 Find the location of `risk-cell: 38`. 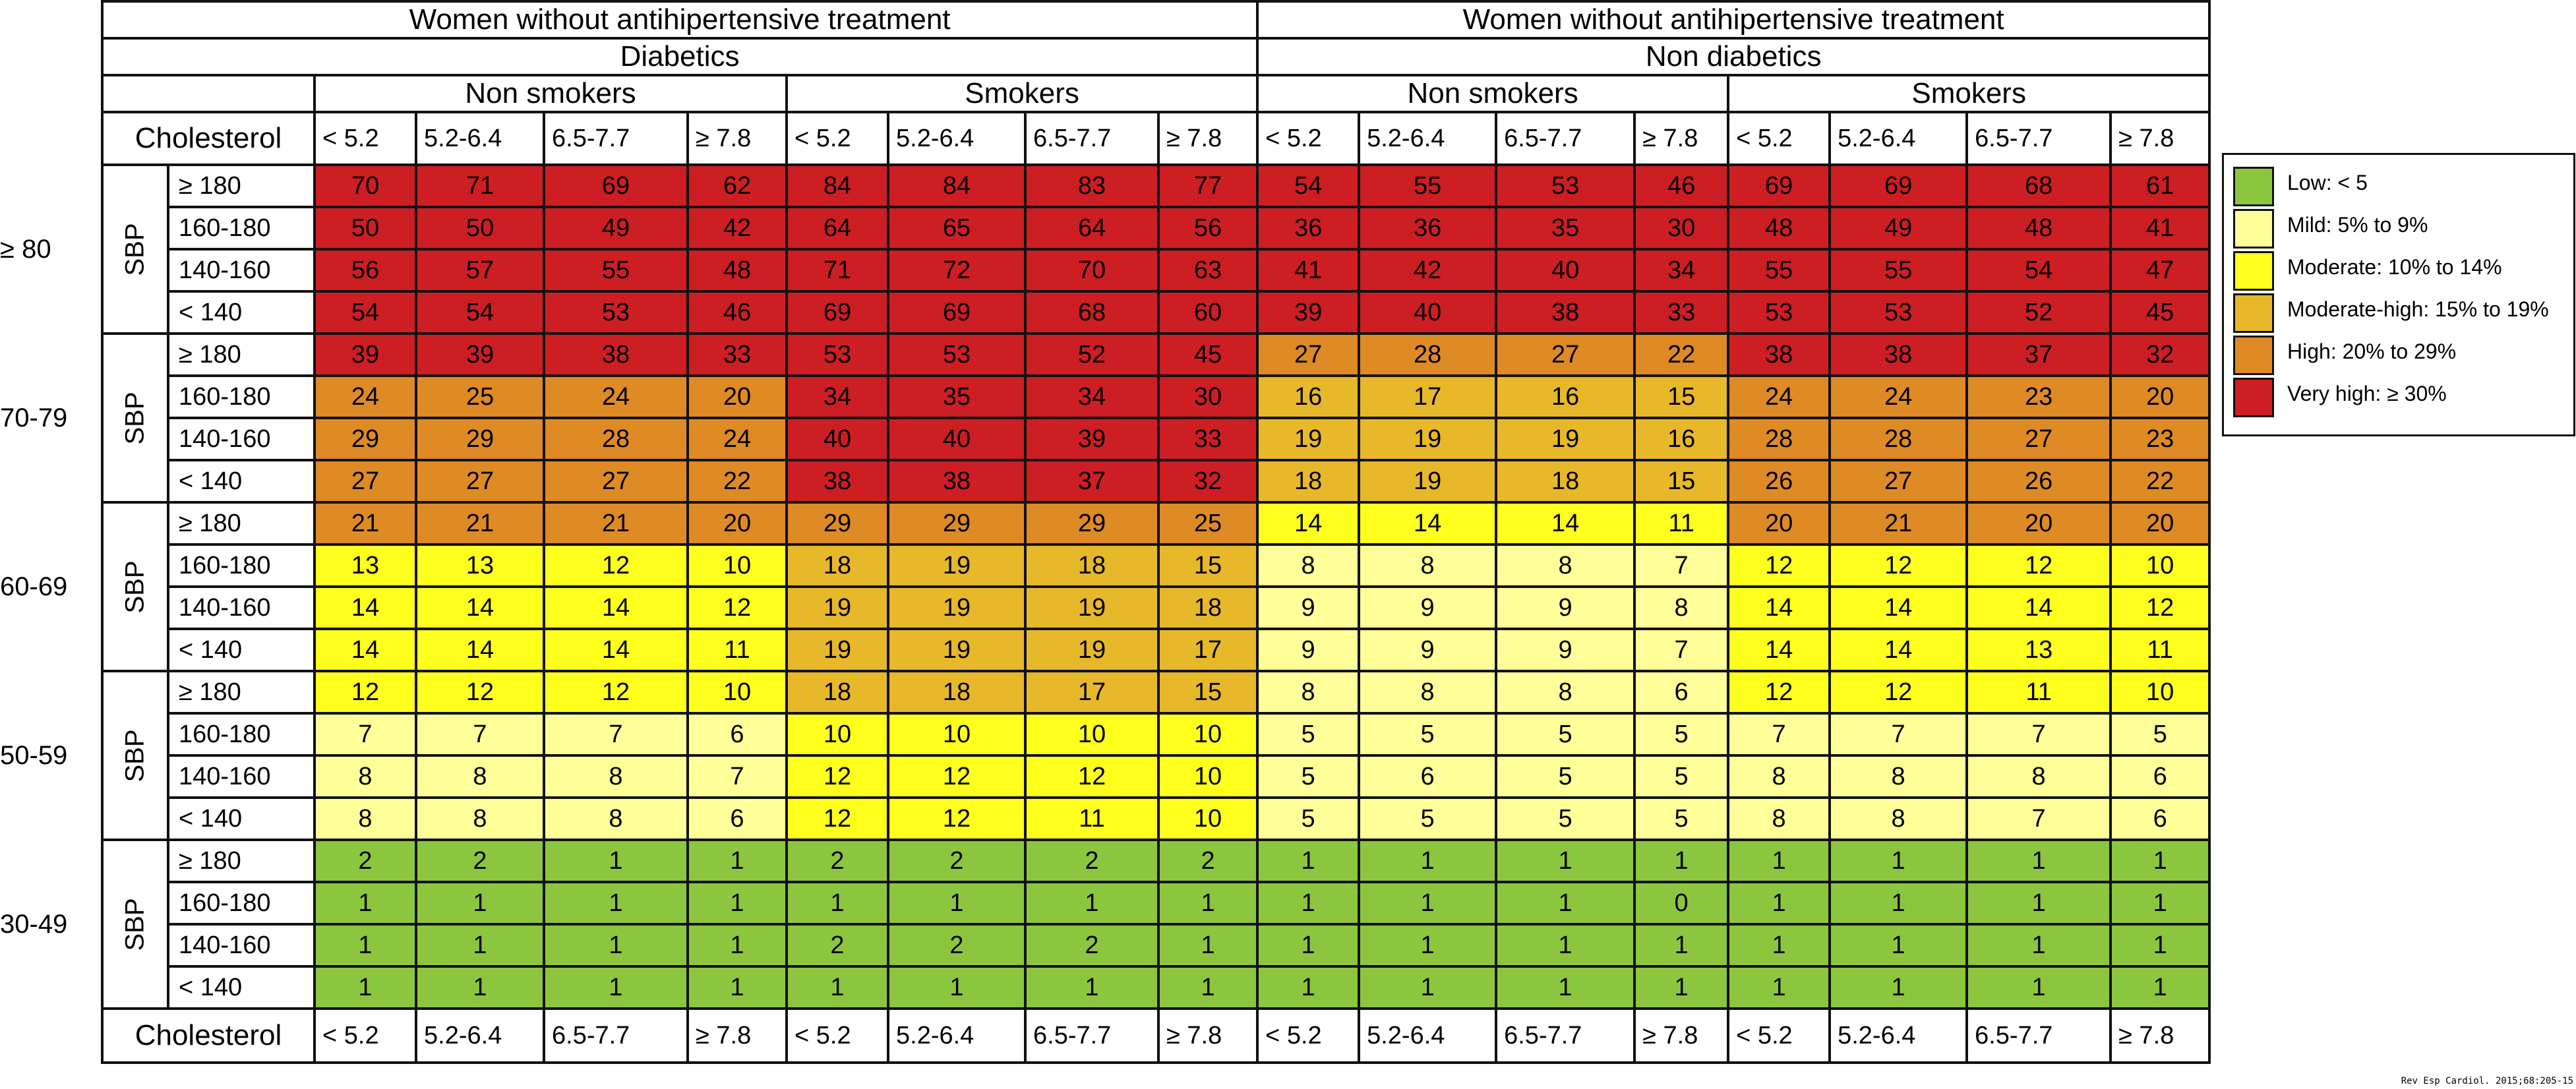

risk-cell: 38 is located at coordinates (957, 482).